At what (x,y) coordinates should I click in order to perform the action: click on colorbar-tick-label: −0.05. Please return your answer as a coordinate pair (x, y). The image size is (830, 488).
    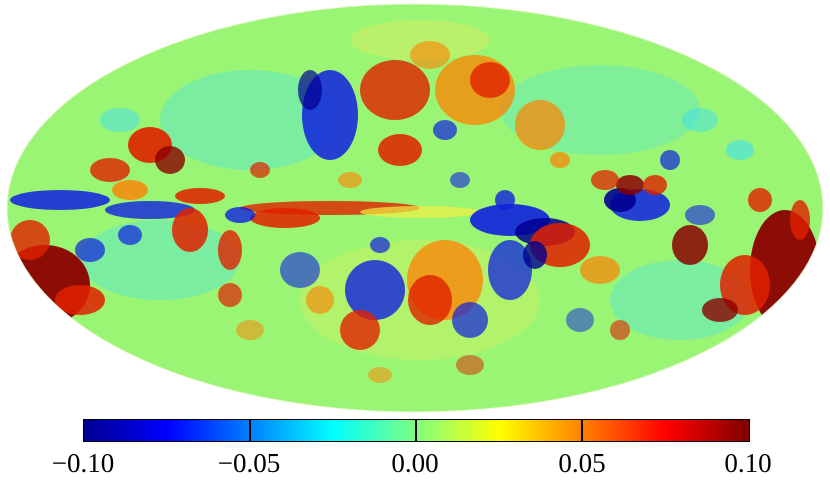
    Looking at the image, I should click on (249, 463).